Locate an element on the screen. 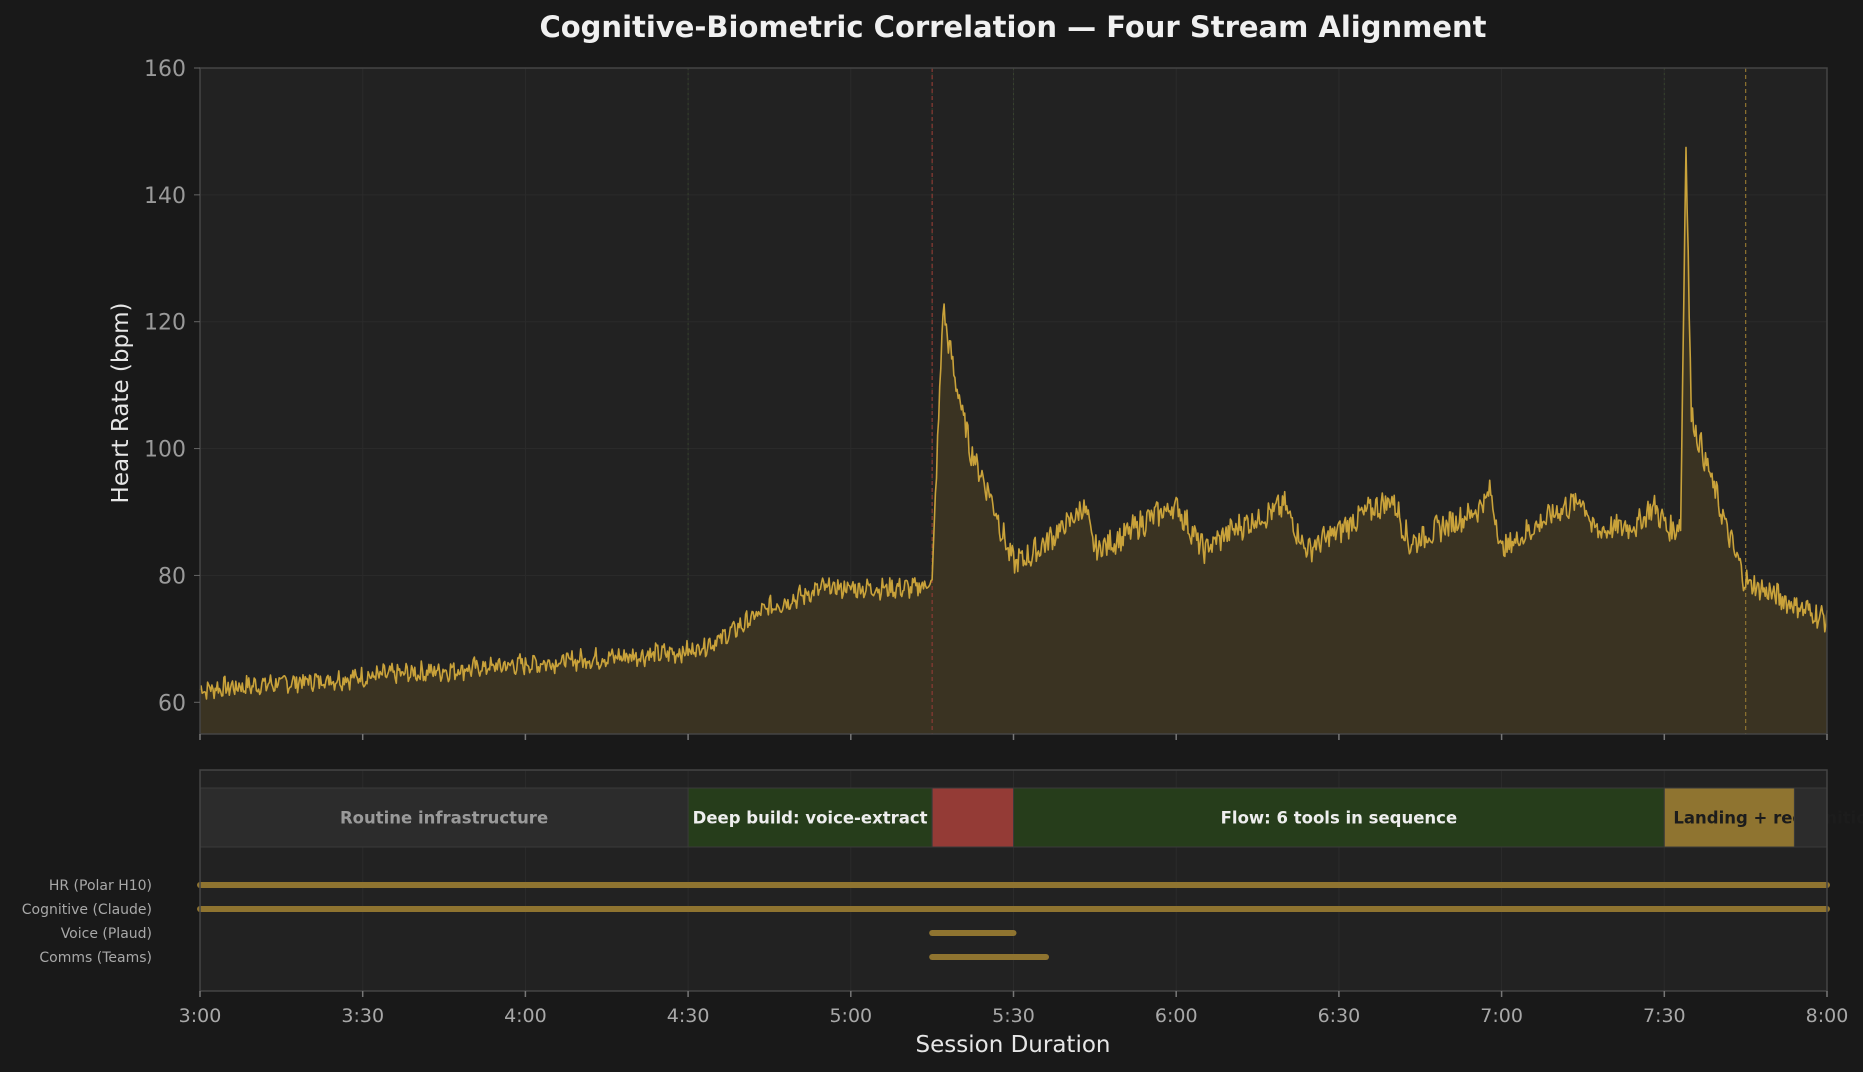  x-axis-label: Session Duration is located at coordinates (1013, 1045).